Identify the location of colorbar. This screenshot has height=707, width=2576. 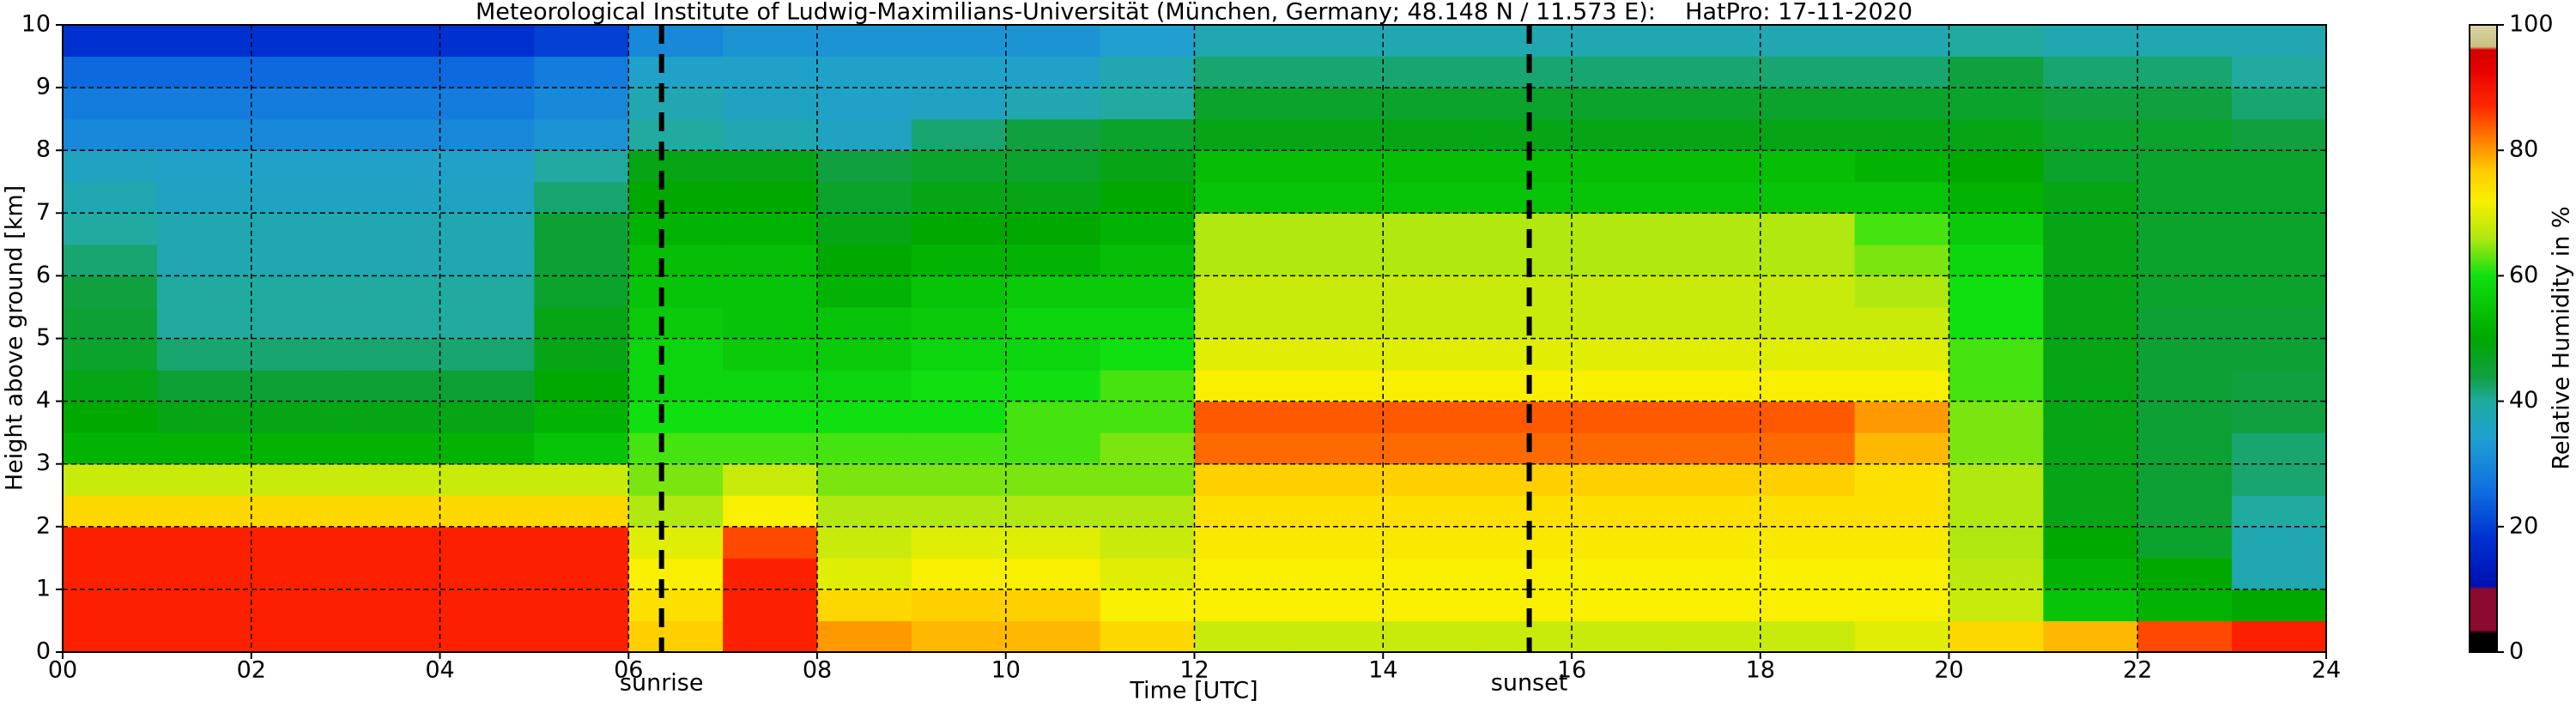
(2483, 338).